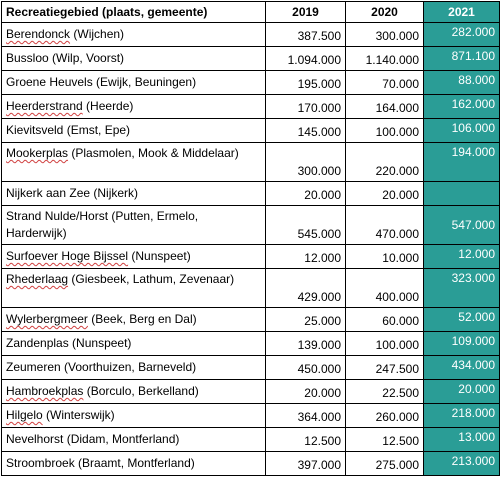 Image resolution: width=500 pixels, height=477 pixels. I want to click on area-name: Bussloo, so click(27, 58).